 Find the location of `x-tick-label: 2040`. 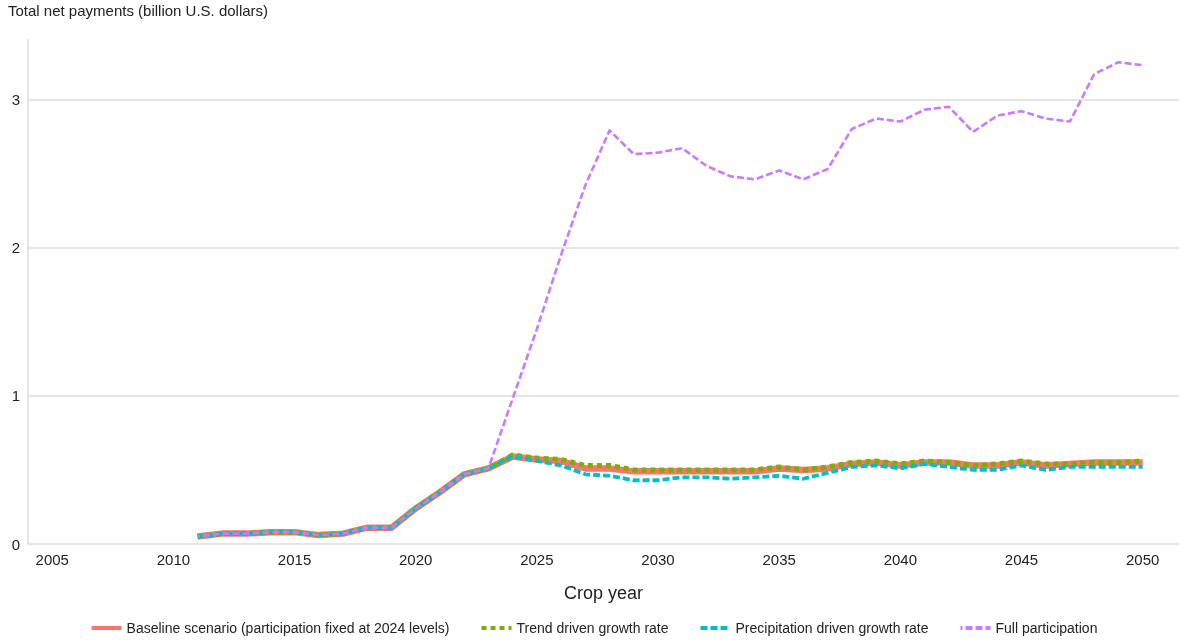

x-tick-label: 2040 is located at coordinates (900, 559).